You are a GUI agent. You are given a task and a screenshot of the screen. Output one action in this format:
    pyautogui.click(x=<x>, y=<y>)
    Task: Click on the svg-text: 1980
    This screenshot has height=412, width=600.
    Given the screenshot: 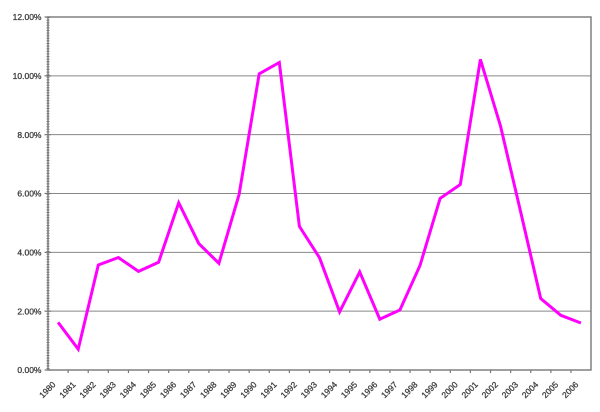 What is the action you would take?
    pyautogui.click(x=47, y=389)
    